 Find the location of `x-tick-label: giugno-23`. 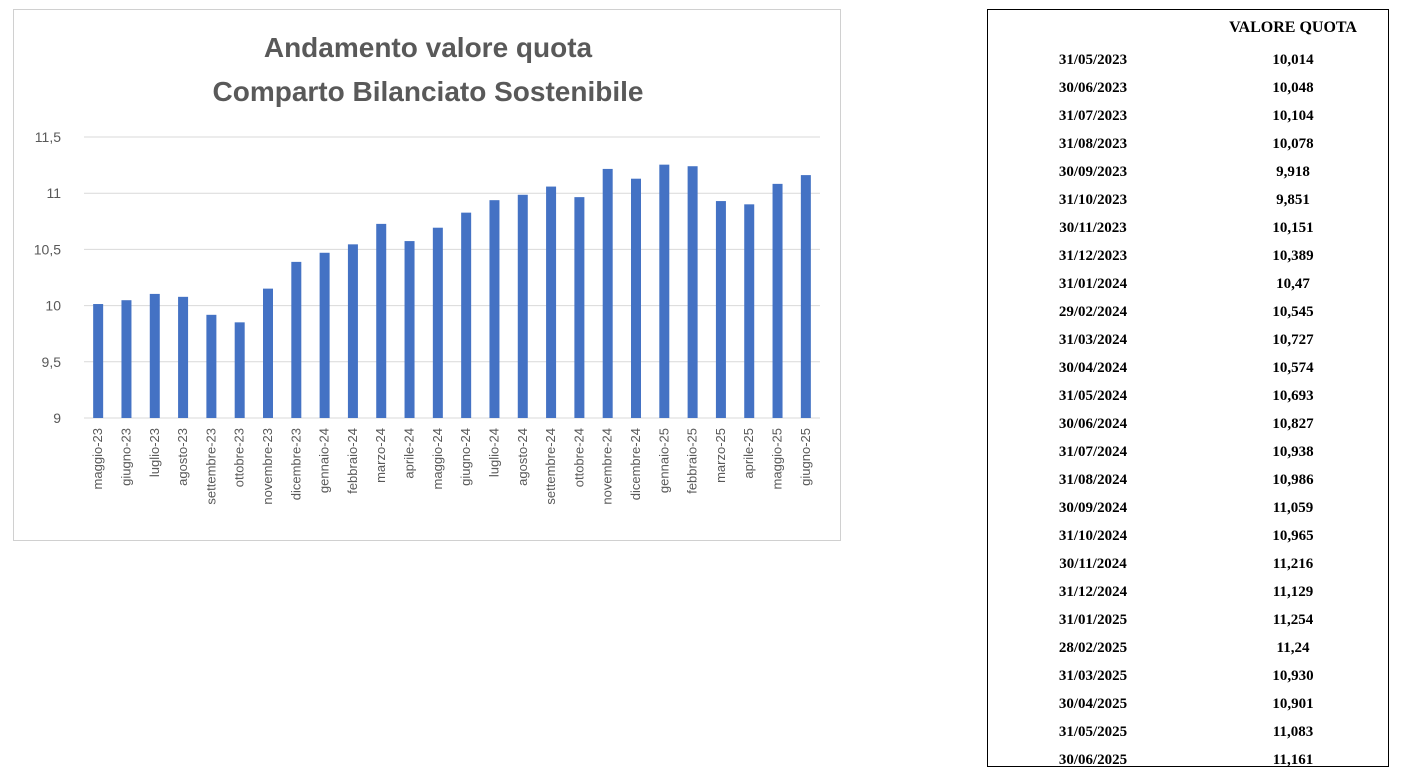

x-tick-label: giugno-23 is located at coordinates (125, 457).